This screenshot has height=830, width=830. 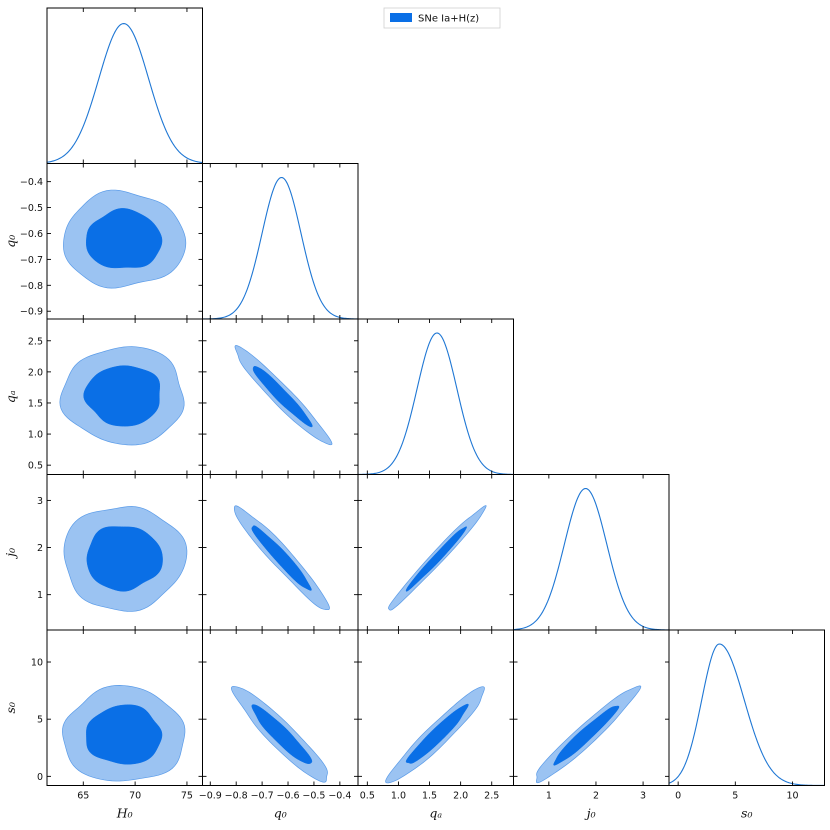 I want to click on y-tick-label: −0.4, so click(x=31, y=182).